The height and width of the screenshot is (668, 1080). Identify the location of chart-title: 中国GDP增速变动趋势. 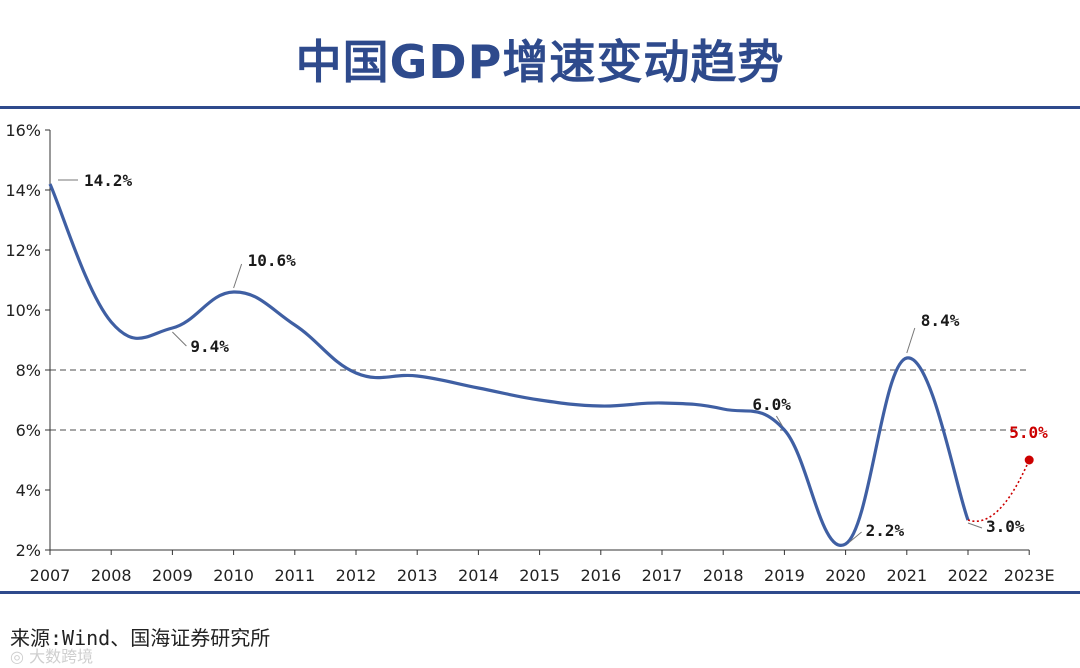
(540, 62).